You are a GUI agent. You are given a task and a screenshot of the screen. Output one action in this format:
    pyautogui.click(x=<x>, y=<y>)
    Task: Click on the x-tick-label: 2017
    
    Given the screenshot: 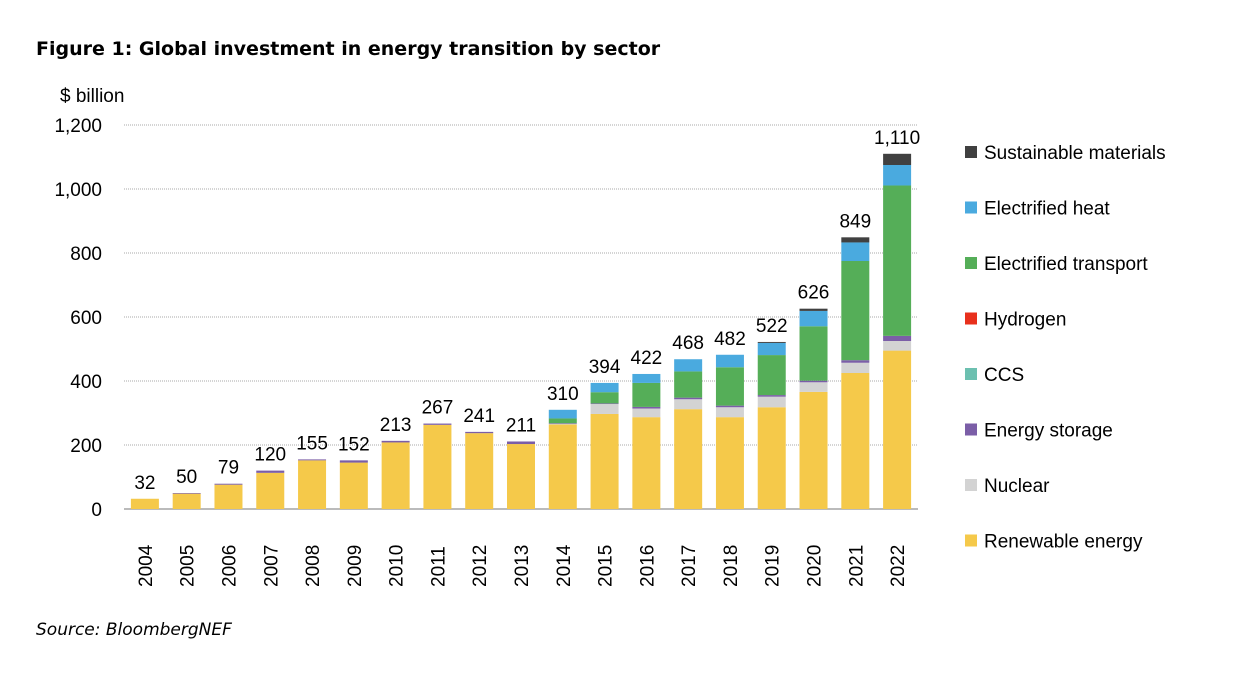 What is the action you would take?
    pyautogui.click(x=689, y=566)
    